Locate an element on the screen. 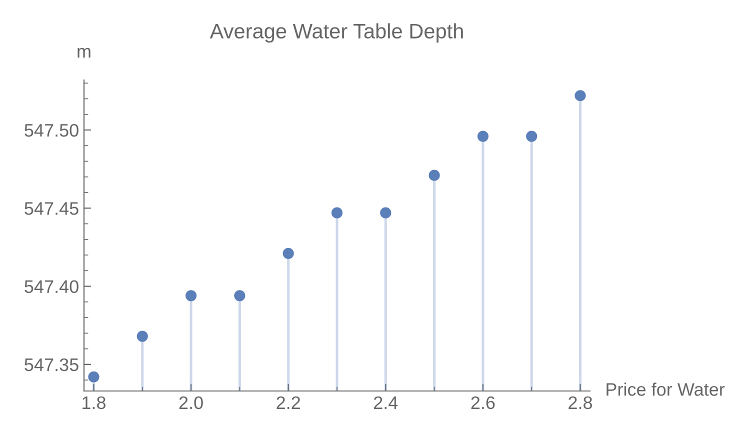  chart-title: Average Water Table Depth is located at coordinates (336, 33).